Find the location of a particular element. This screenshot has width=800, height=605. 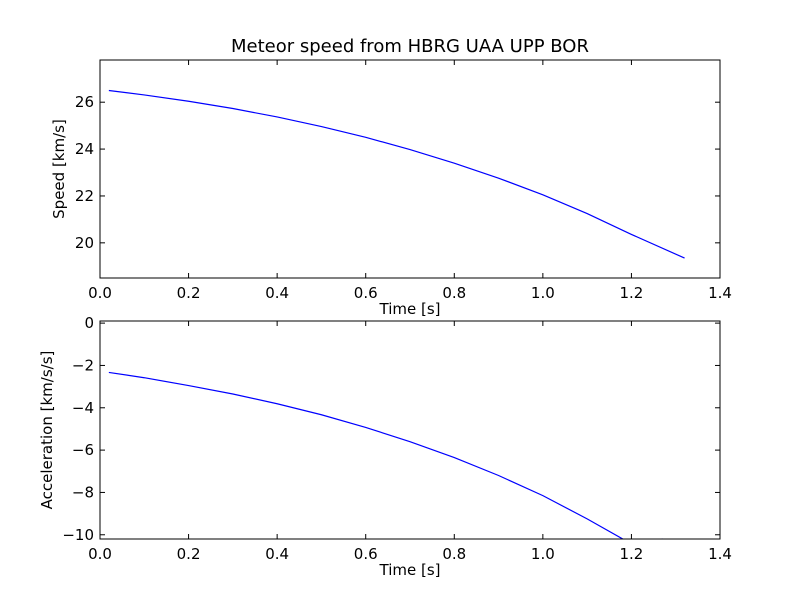

chart-title: Meteor speed from HBRG UAA UPP BOR is located at coordinates (410, 46).